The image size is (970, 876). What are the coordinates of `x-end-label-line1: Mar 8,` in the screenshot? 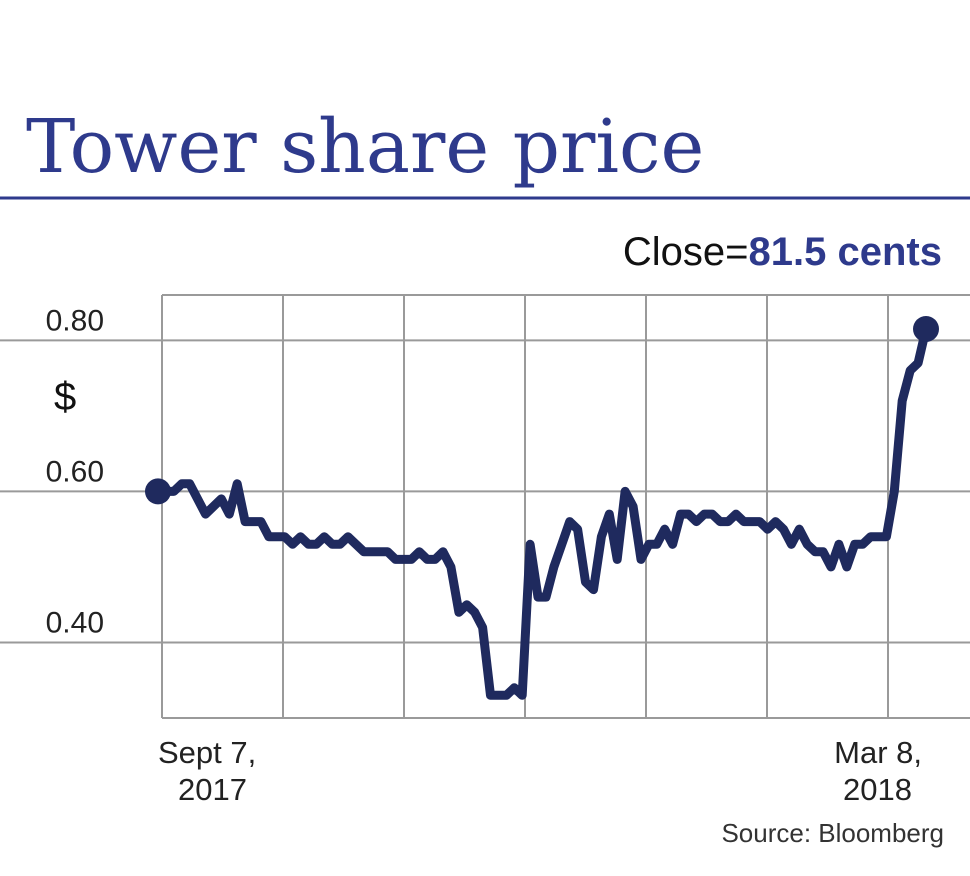 It's located at (878, 752).